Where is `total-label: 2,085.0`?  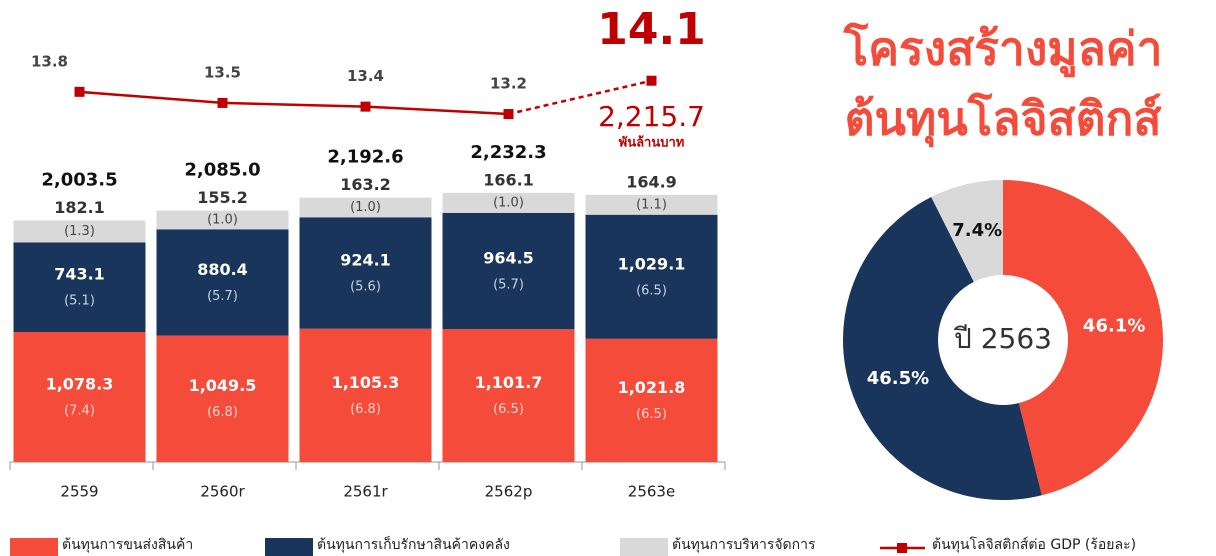
total-label: 2,085.0 is located at coordinates (222, 170).